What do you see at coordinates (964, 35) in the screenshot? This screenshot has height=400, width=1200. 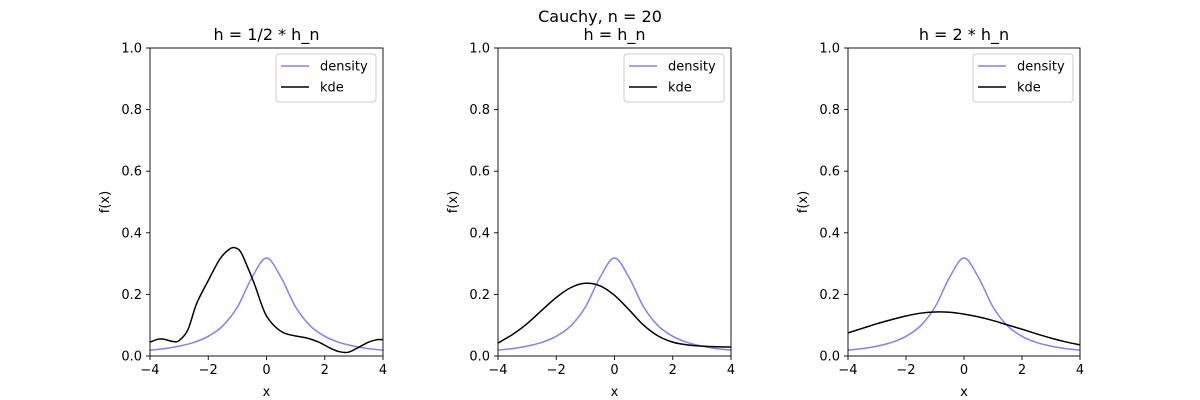 I see `subplot-title: h = 2 * h_n` at bounding box center [964, 35].